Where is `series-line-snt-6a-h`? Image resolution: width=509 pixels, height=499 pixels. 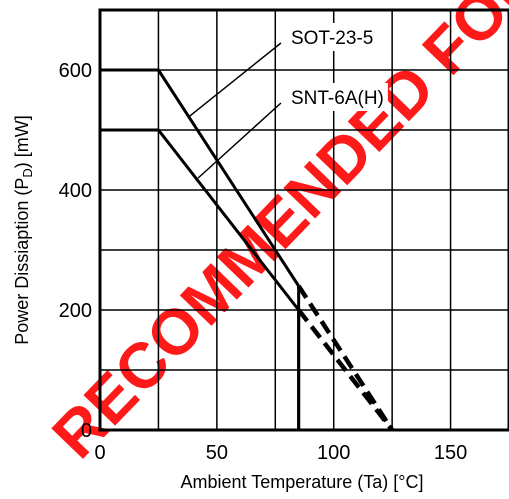
series-line-snt-6a-h is located at coordinates (200, 219).